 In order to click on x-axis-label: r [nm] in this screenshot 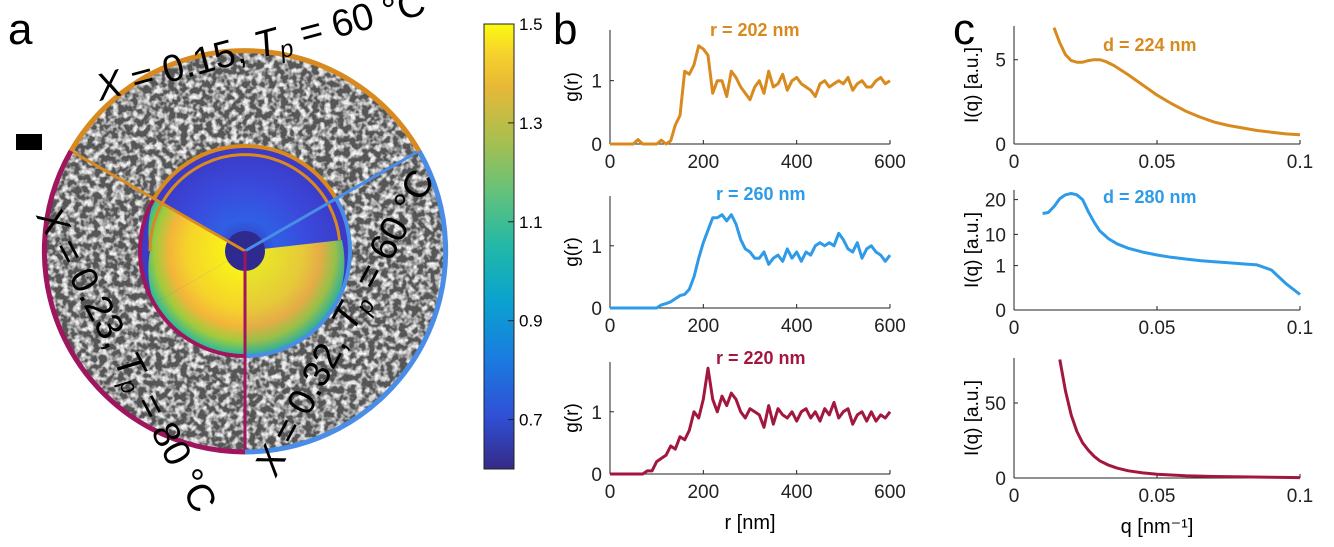, I will do `click(749, 523)`.